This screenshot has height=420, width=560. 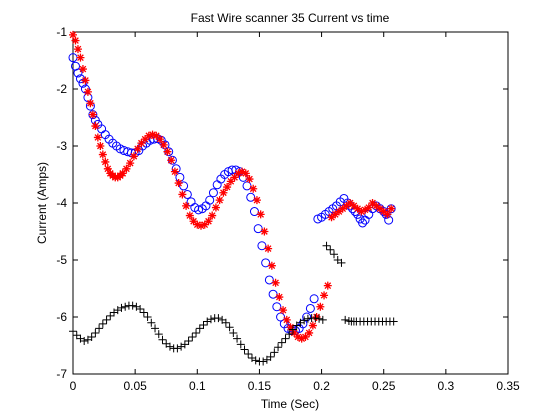 I want to click on x-axis-label: Time (Sec), so click(x=290, y=404).